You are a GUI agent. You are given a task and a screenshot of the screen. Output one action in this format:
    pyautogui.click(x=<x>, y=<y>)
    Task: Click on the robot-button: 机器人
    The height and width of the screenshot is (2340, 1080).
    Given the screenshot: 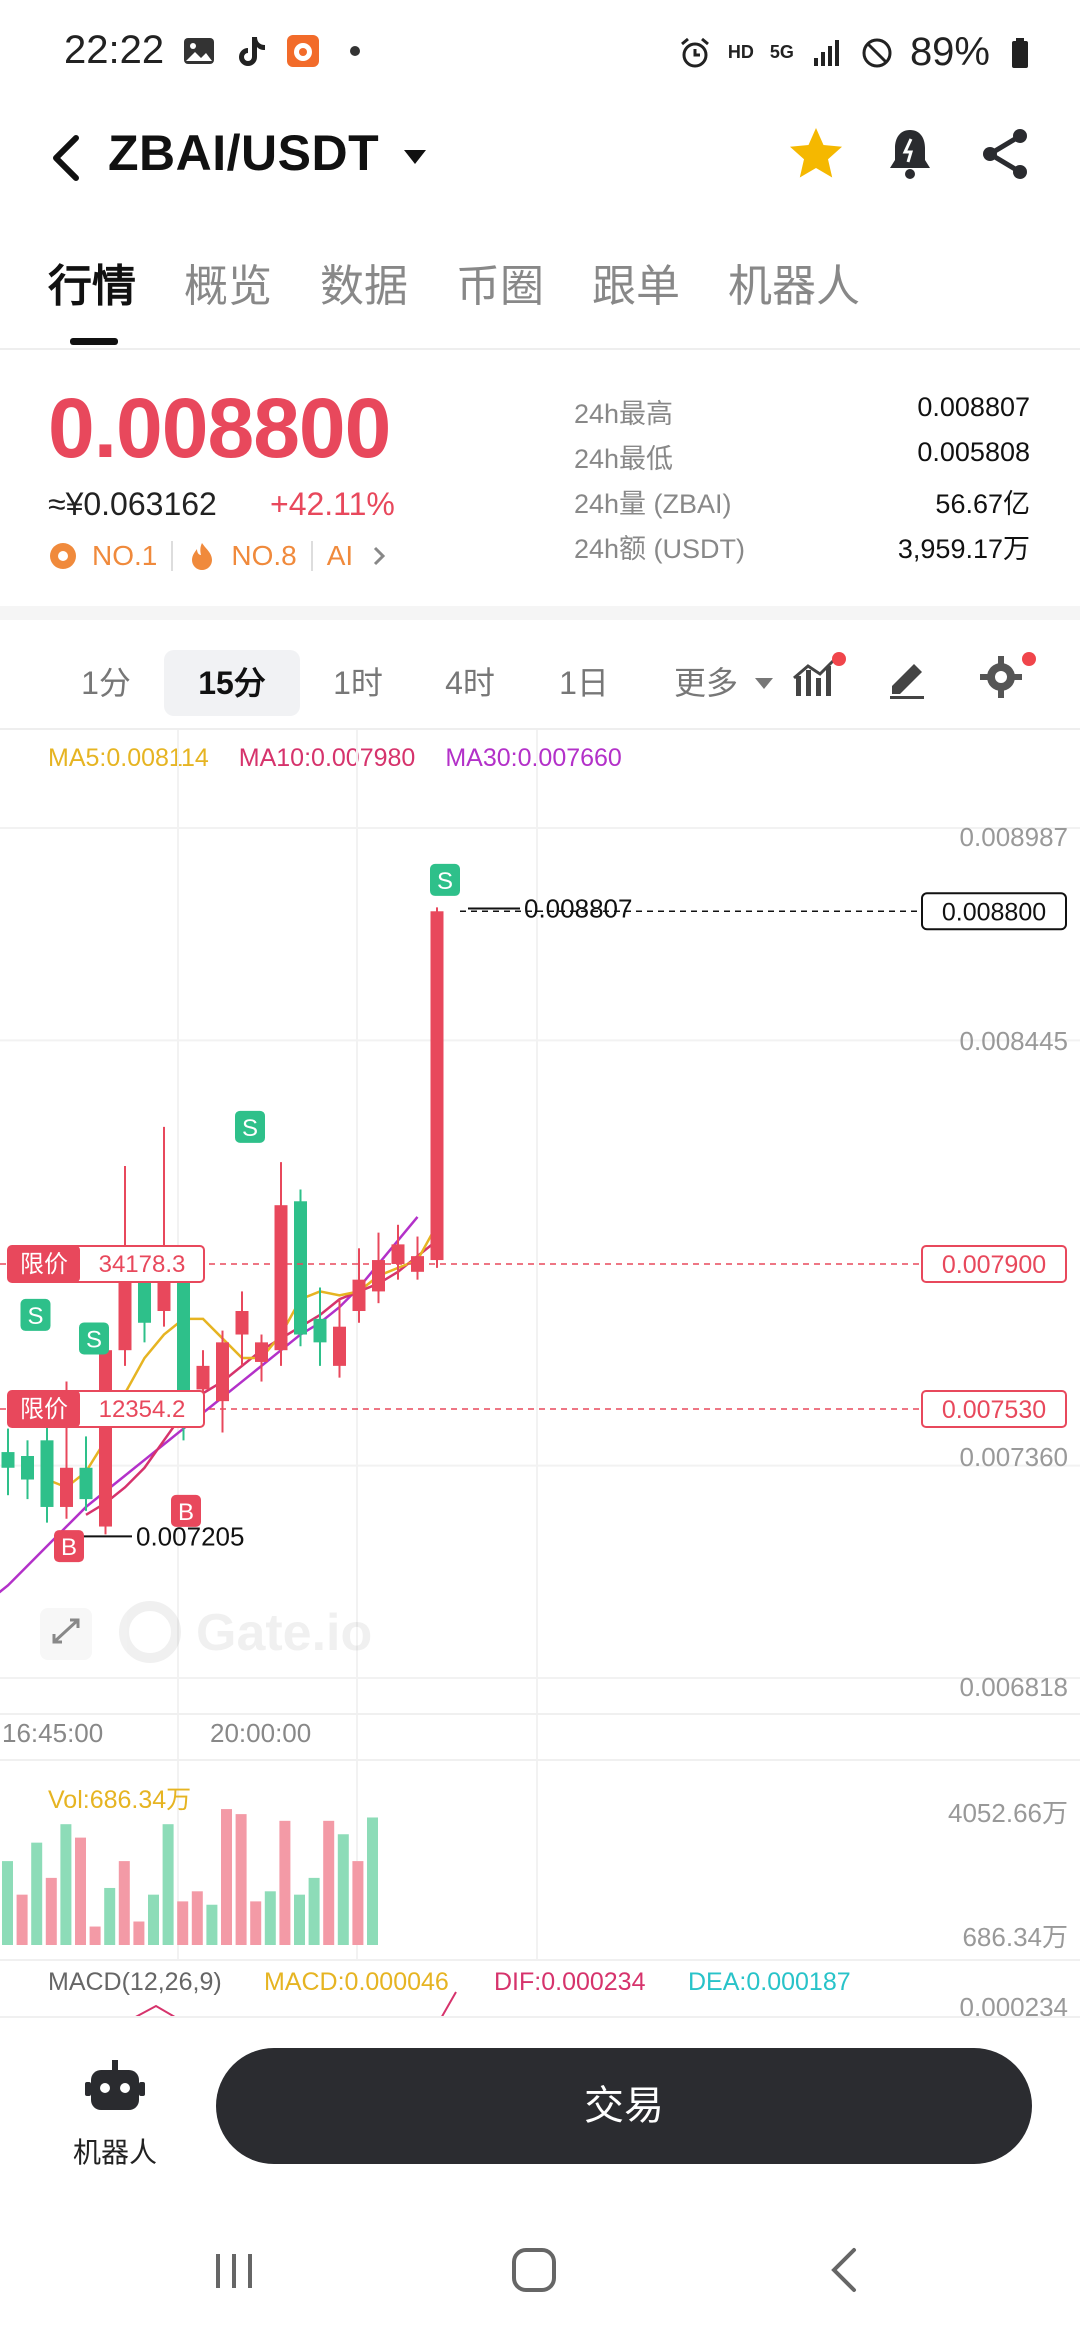 What is the action you would take?
    pyautogui.click(x=115, y=2114)
    